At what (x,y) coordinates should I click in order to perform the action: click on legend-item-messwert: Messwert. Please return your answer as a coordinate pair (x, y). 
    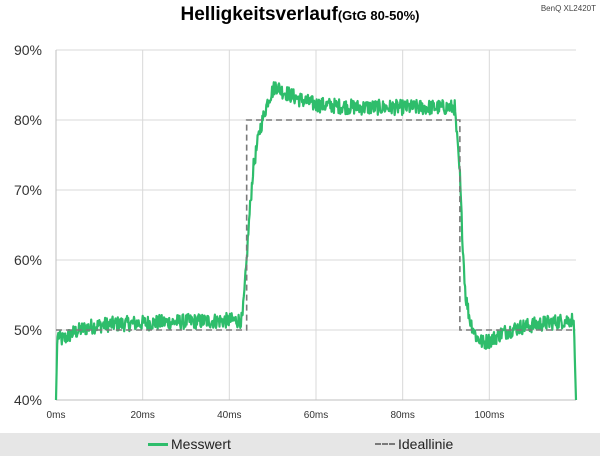
    Looking at the image, I should click on (189, 444).